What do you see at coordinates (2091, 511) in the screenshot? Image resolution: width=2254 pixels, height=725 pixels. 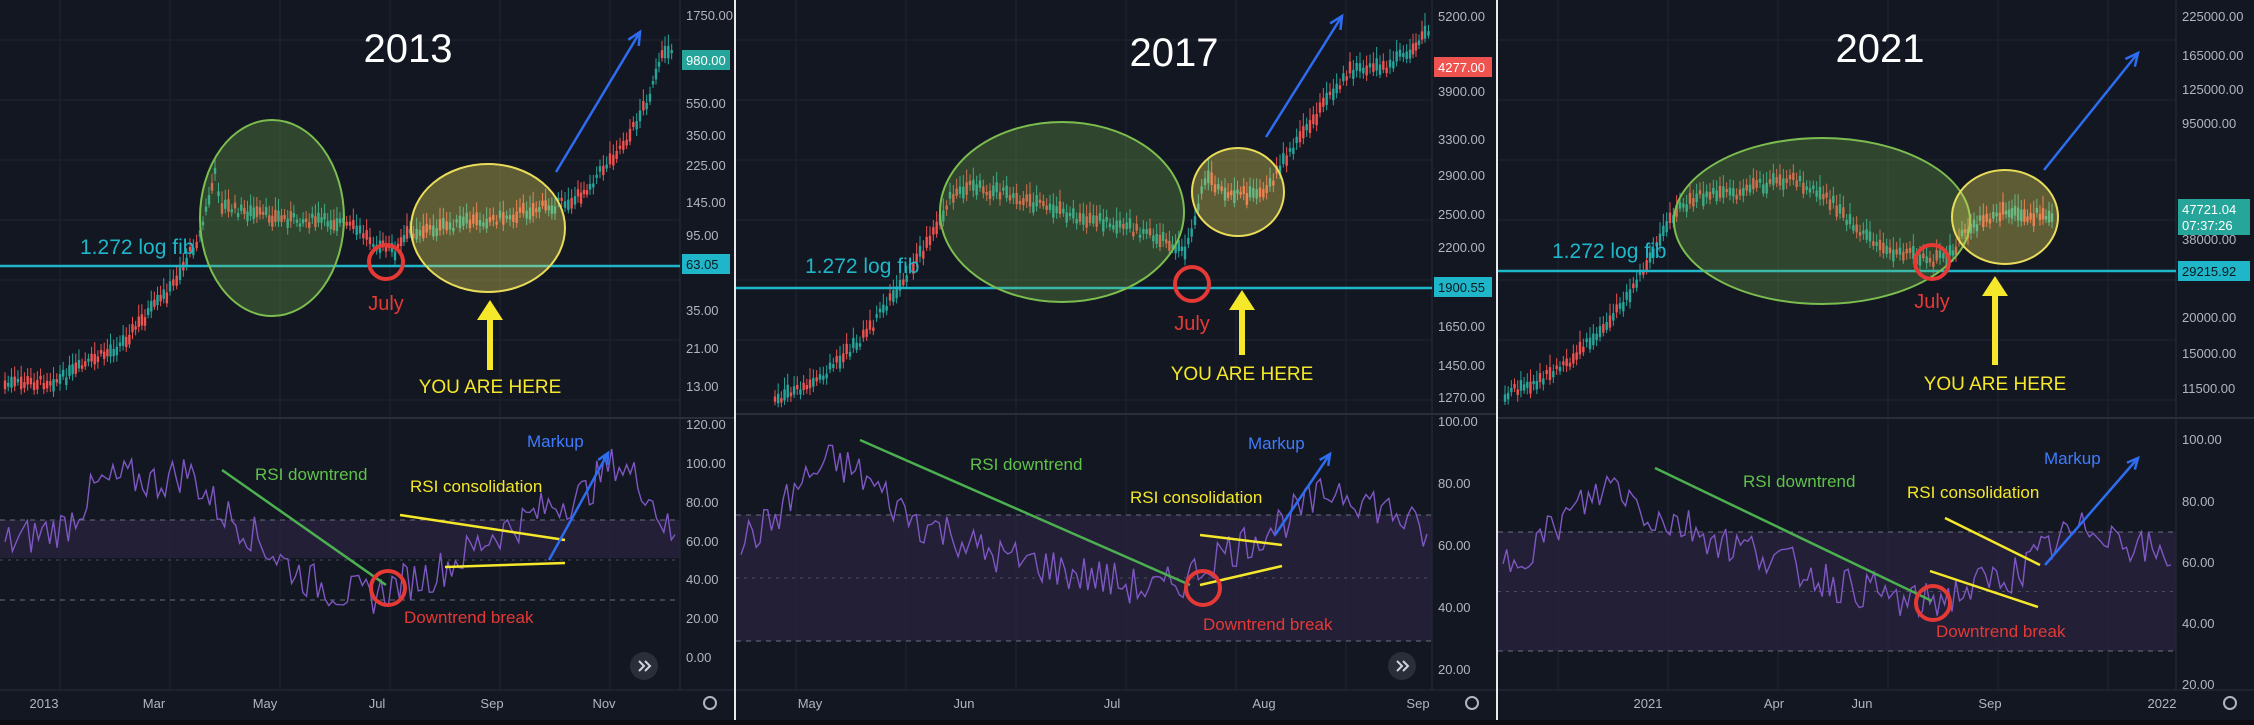 I see `rsi-markup-arrow` at bounding box center [2091, 511].